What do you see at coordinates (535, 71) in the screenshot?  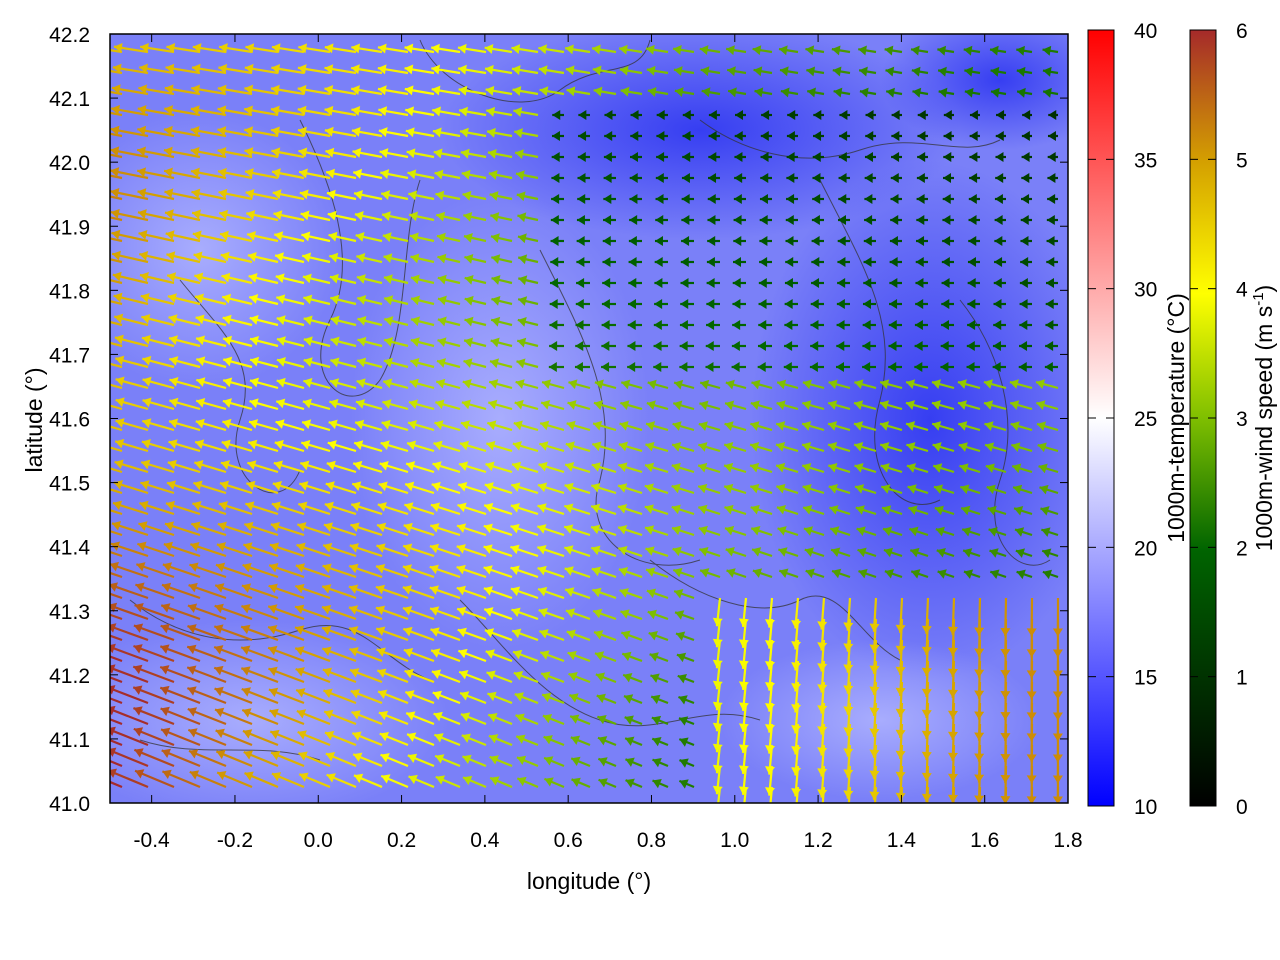 I see `terrain-contour` at bounding box center [535, 71].